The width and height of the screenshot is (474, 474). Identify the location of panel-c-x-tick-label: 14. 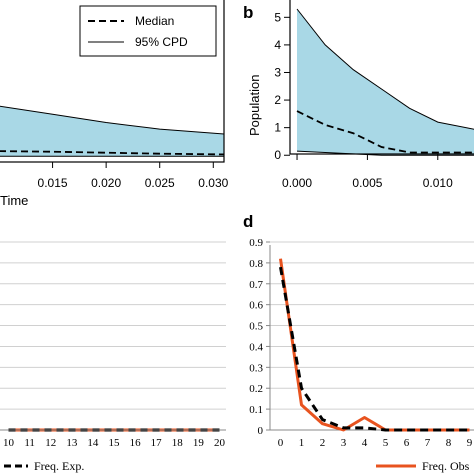
(93, 443).